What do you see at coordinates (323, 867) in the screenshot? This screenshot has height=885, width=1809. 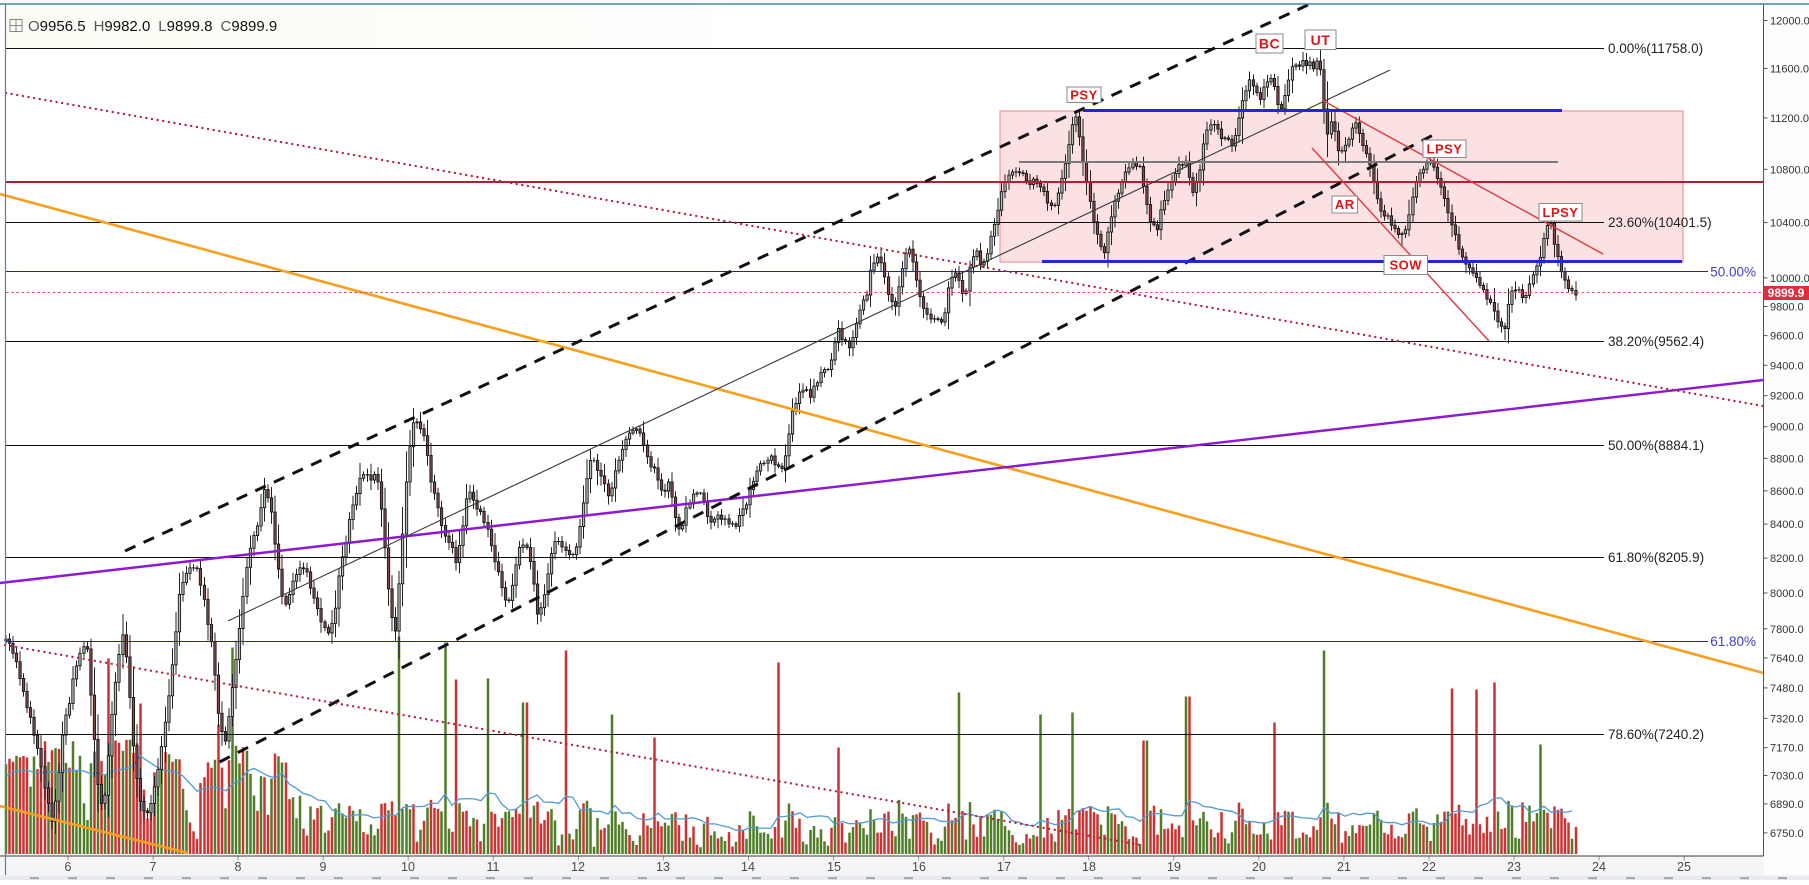 I see `svg-text: 9` at bounding box center [323, 867].